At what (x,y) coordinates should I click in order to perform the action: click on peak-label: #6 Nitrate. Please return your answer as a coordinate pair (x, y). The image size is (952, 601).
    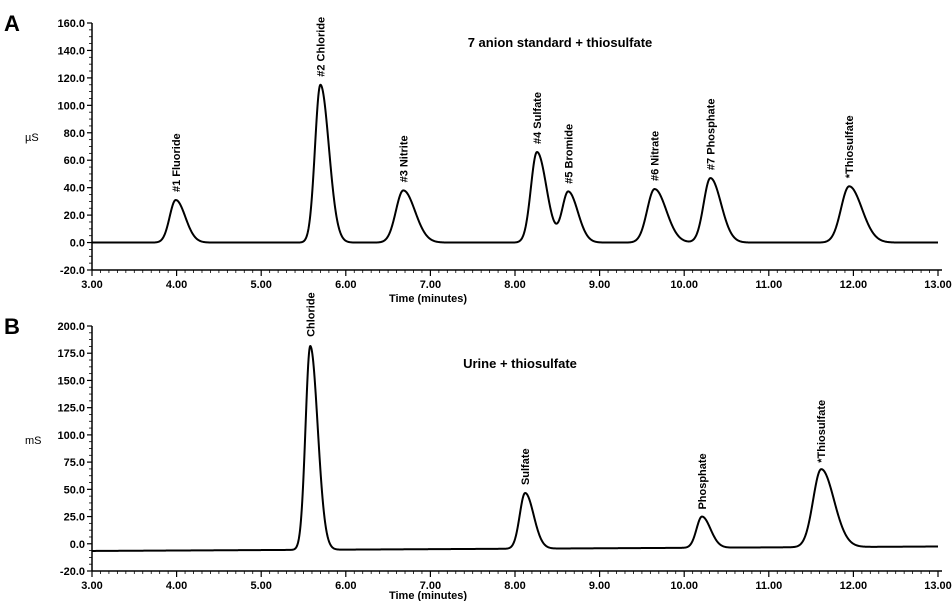
    Looking at the image, I should click on (656, 156).